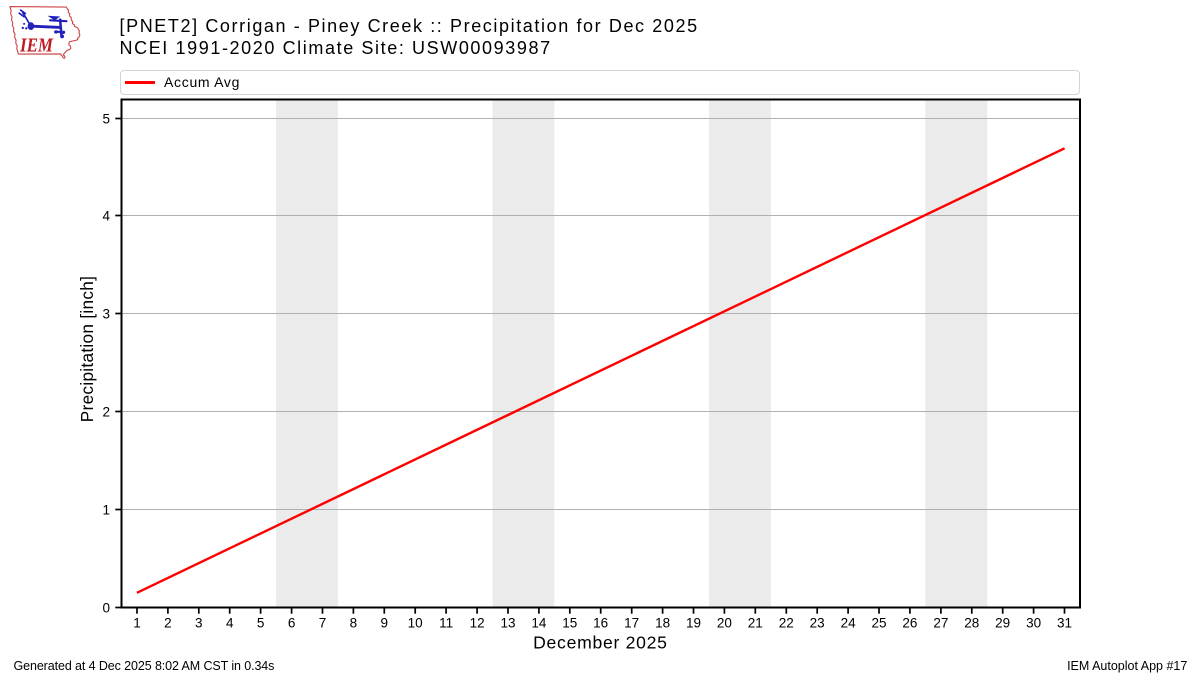  What do you see at coordinates (415, 623) in the screenshot?
I see `svg-text: 10` at bounding box center [415, 623].